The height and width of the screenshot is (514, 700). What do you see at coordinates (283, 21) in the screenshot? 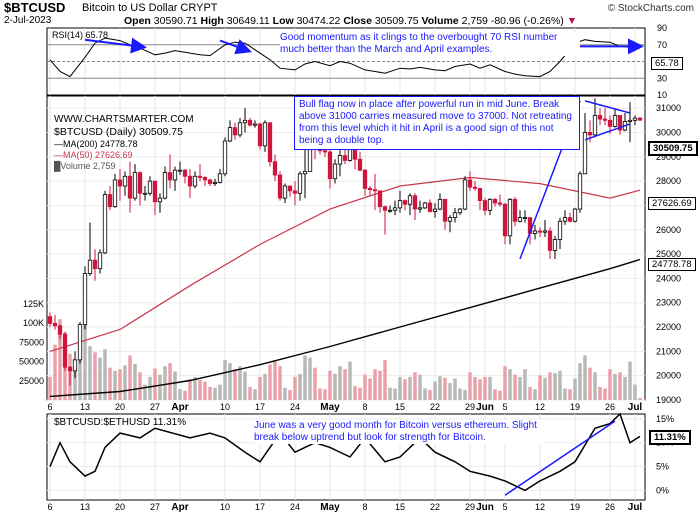
I see `low-label: Low` at bounding box center [283, 21].